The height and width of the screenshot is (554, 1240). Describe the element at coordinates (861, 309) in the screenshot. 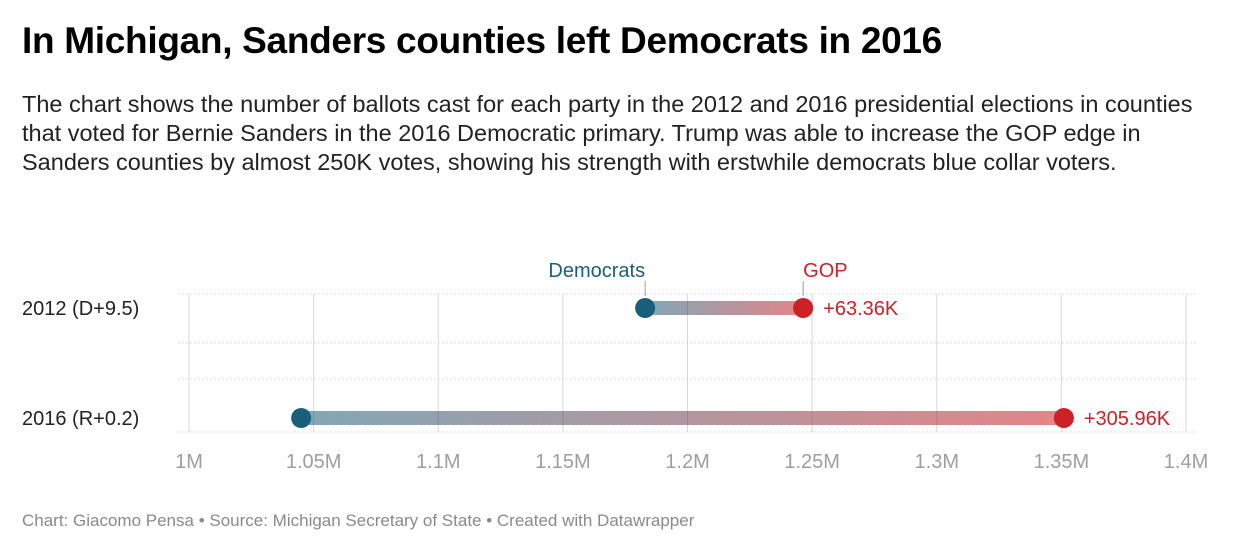

I see `diff-label: +63.36K` at that location.